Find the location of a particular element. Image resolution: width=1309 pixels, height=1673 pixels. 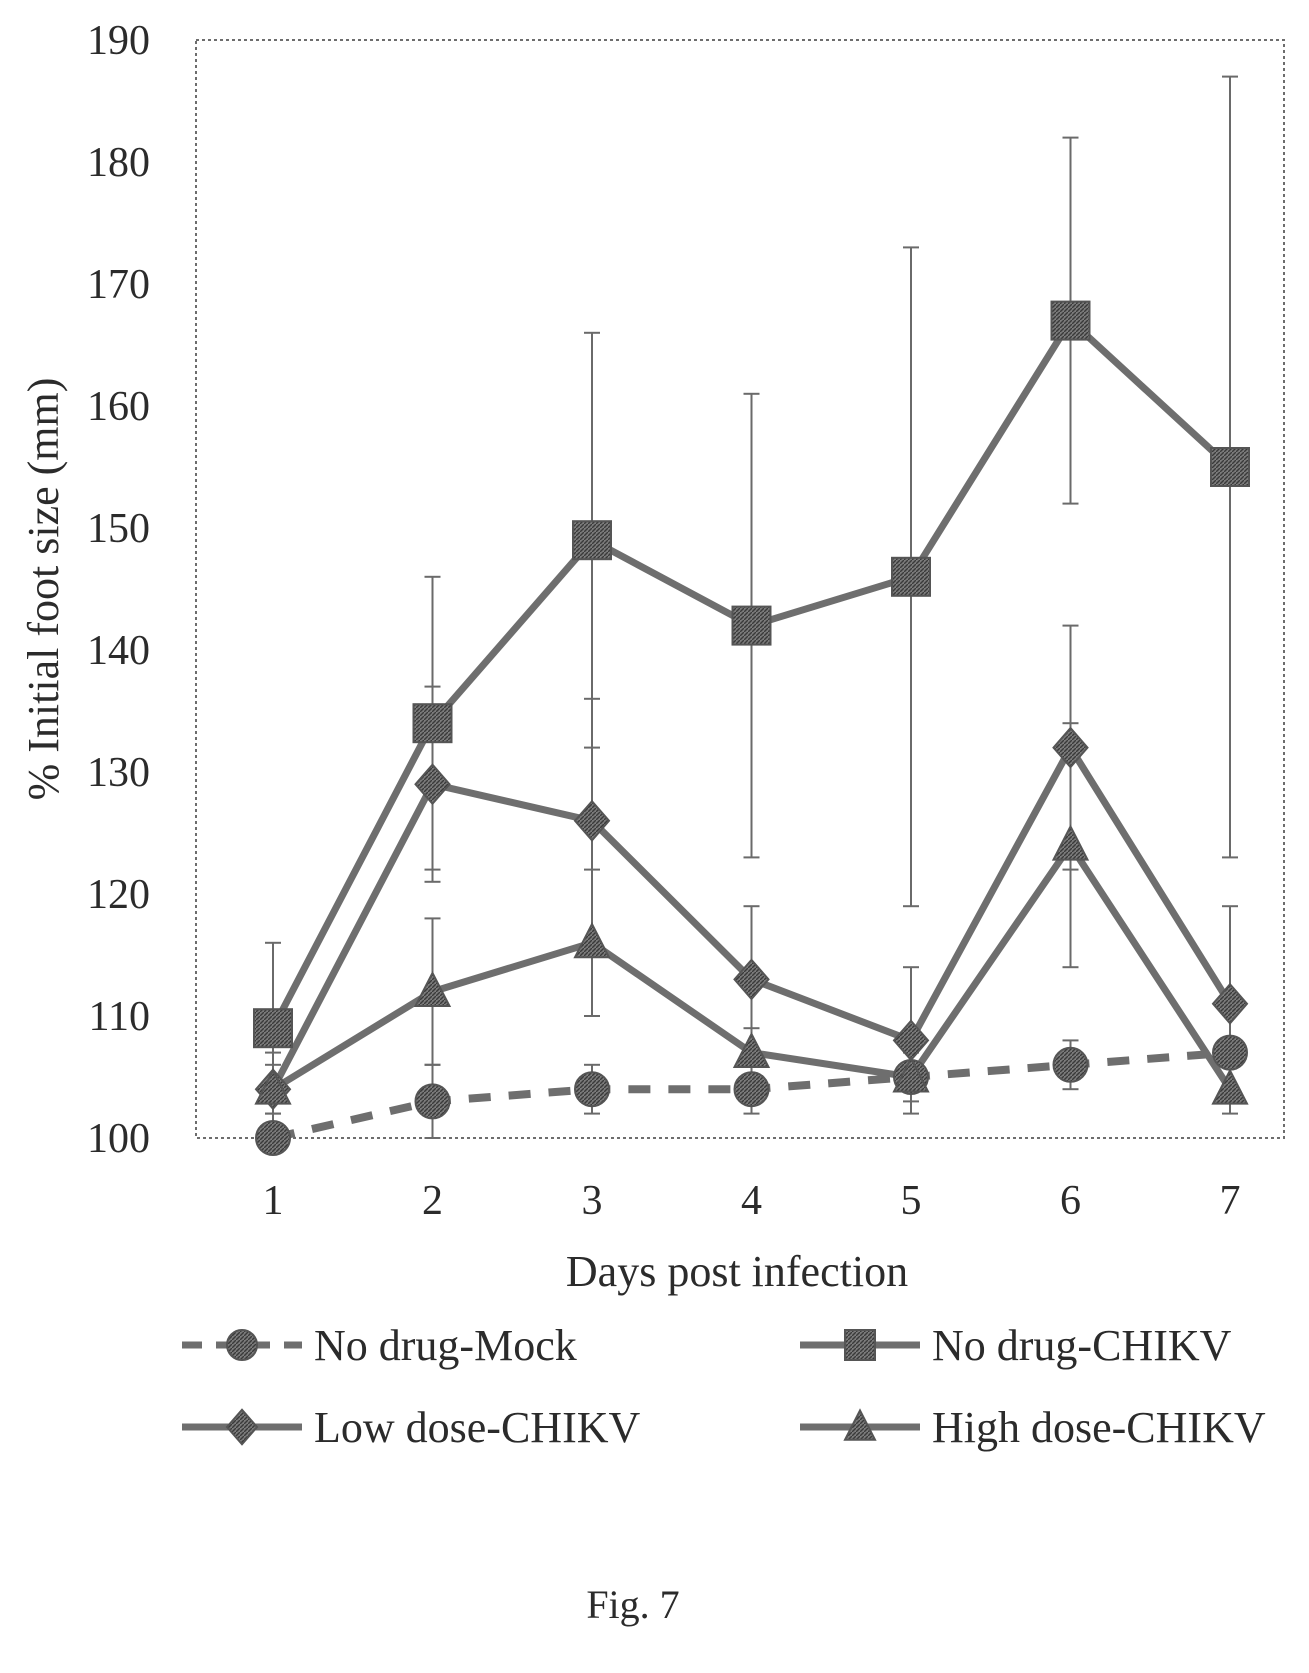

x-tick-label: 1 is located at coordinates (273, 1201).